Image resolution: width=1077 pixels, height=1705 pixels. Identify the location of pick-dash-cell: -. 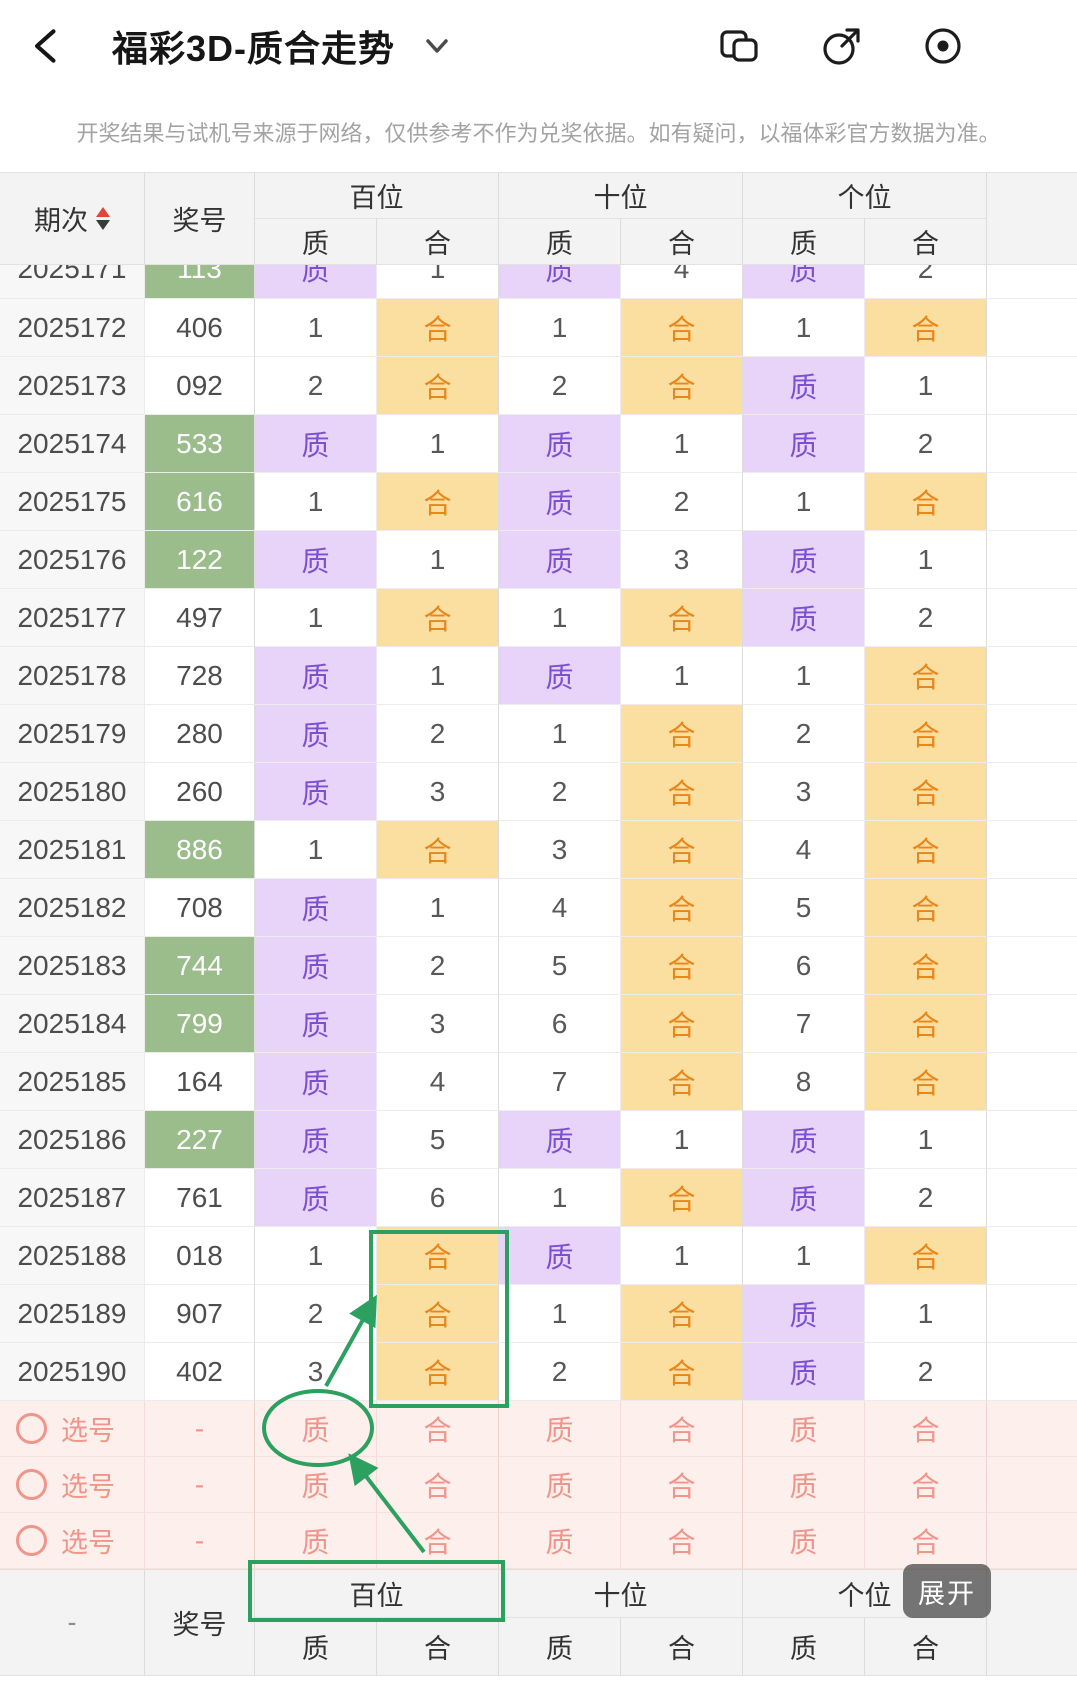
(200, 1541).